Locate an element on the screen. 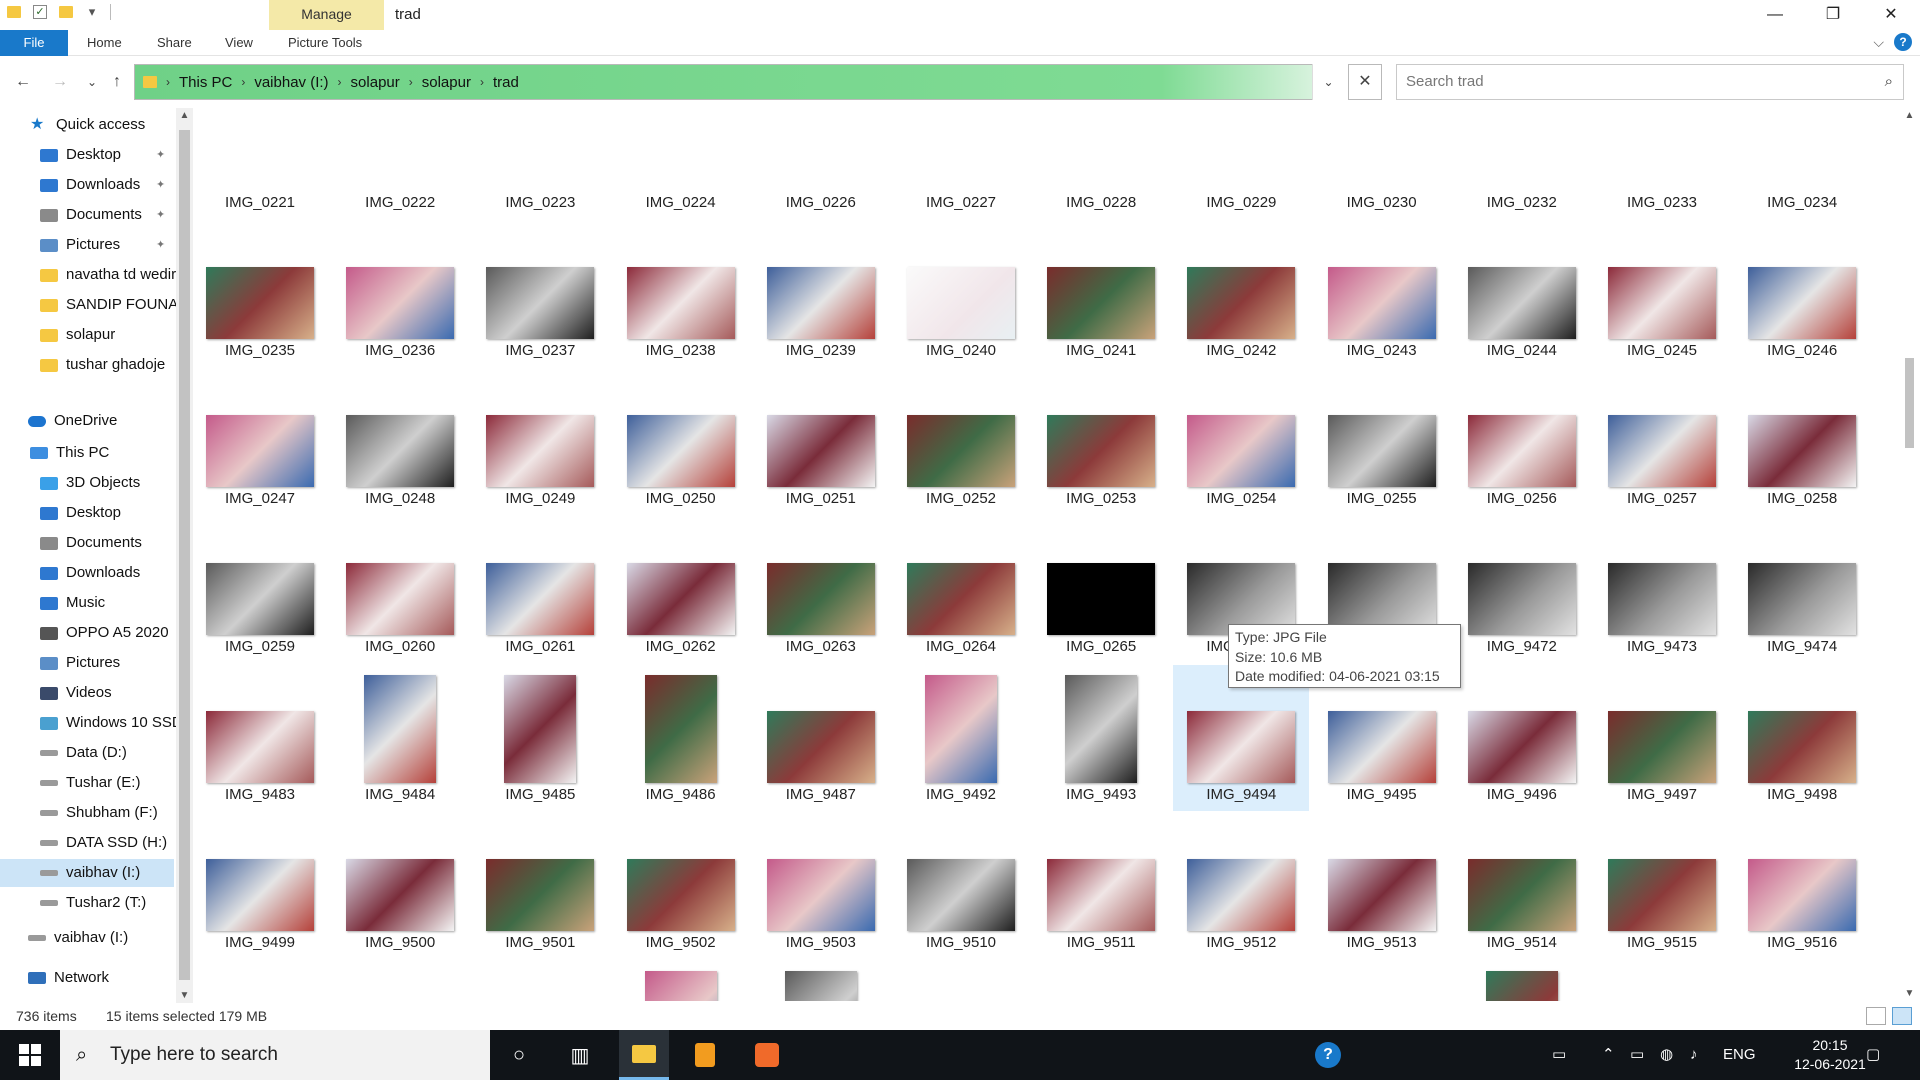 Image resolution: width=1920 pixels, height=1080 pixels. file-tile: IMG_9474 is located at coordinates (1802, 587).